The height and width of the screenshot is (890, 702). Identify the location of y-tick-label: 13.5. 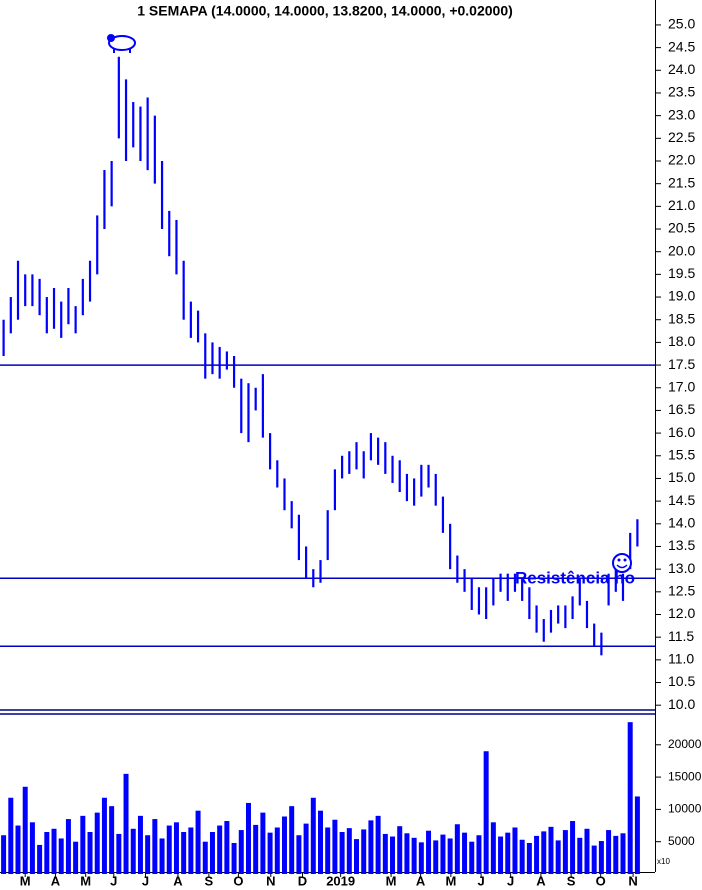
(681, 545).